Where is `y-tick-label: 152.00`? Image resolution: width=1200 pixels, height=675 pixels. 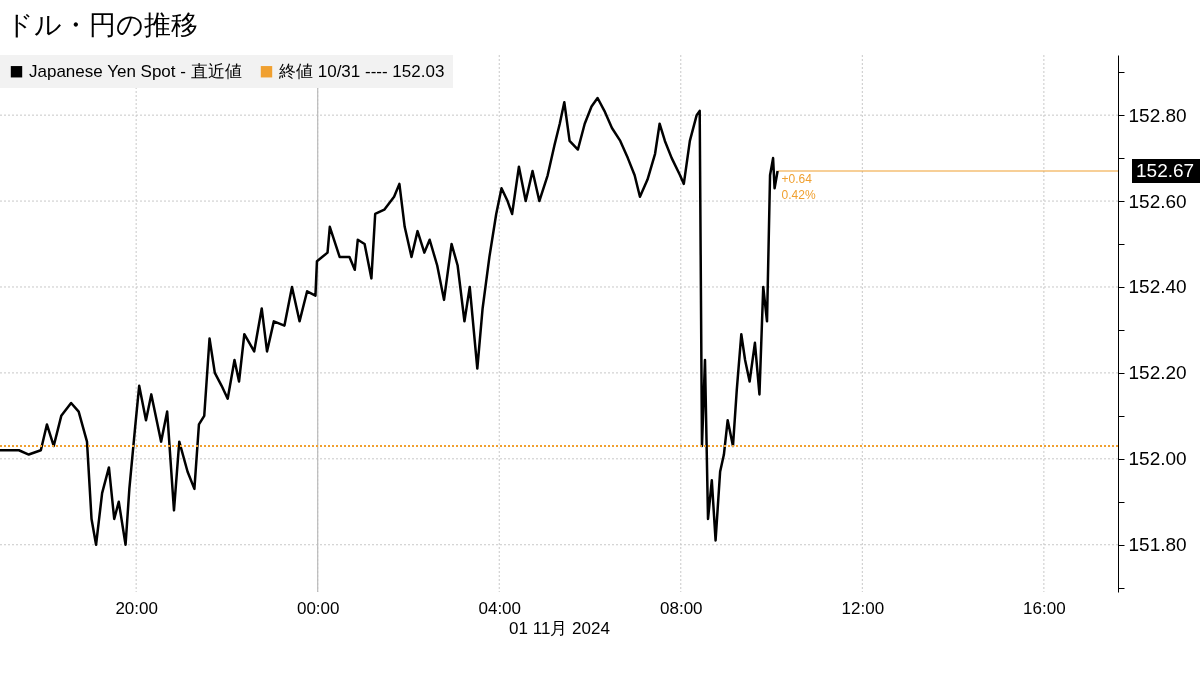 y-tick-label: 152.00 is located at coordinates (1157, 459).